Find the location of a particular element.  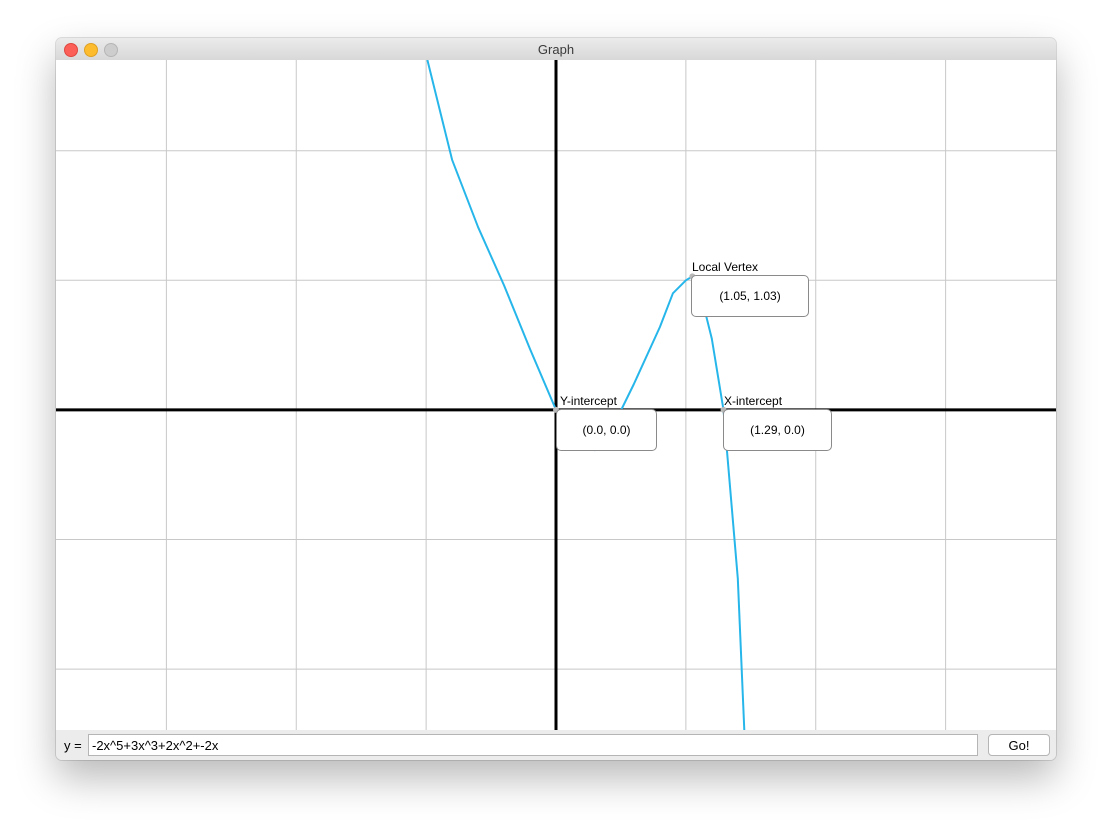

equation-bar: y = Go! is located at coordinates (556, 745).